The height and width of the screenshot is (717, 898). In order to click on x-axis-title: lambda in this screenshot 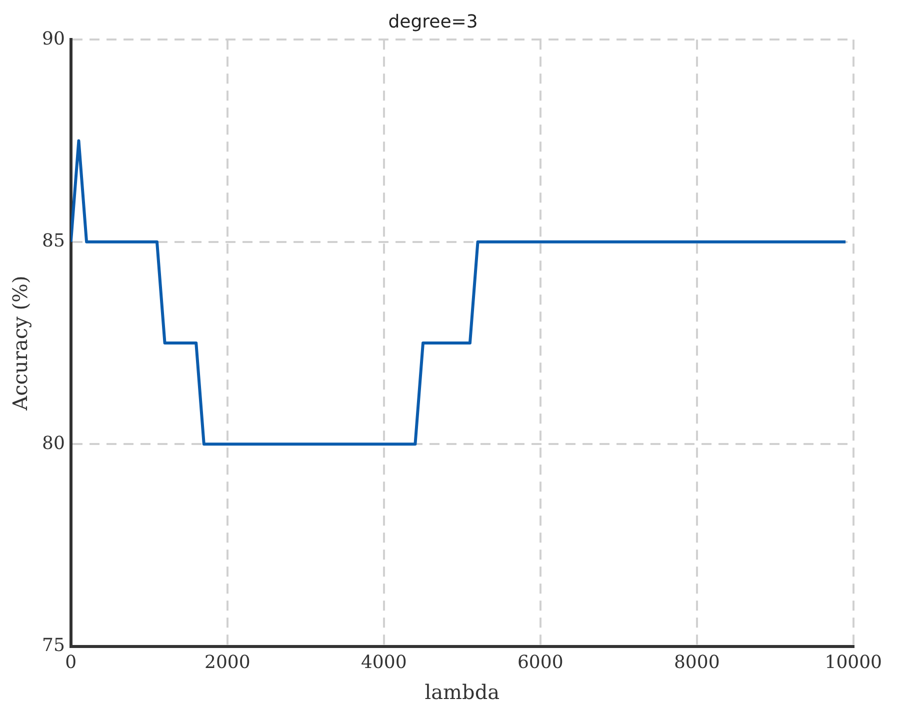, I will do `click(462, 692)`.